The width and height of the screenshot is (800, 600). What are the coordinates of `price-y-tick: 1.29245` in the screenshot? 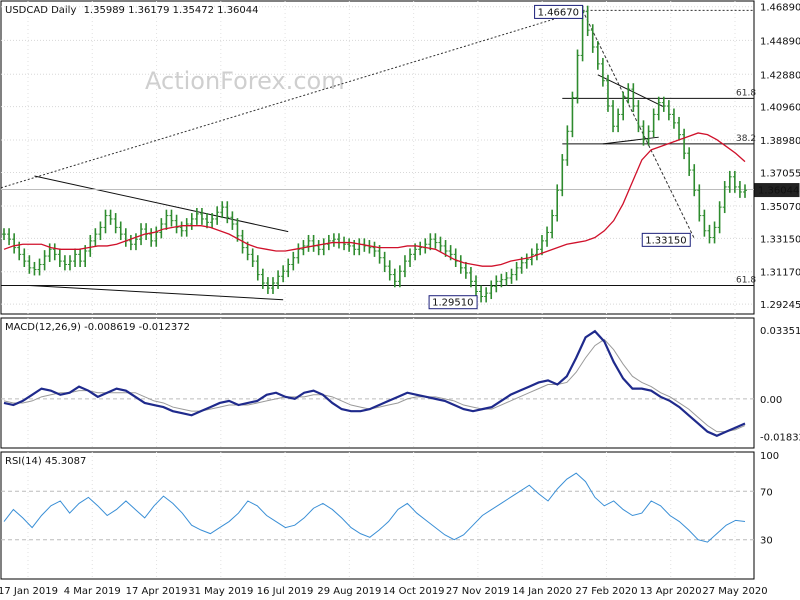 It's located at (780, 305).